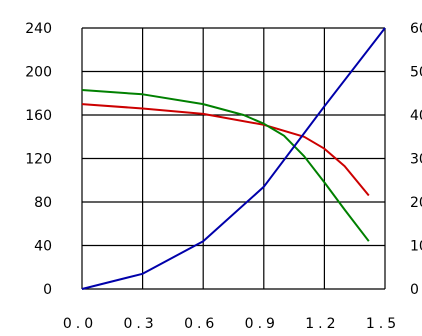 The width and height of the screenshot is (422, 336). What do you see at coordinates (201, 323) in the screenshot?
I see `x-tick-label: 0.6` at bounding box center [201, 323].